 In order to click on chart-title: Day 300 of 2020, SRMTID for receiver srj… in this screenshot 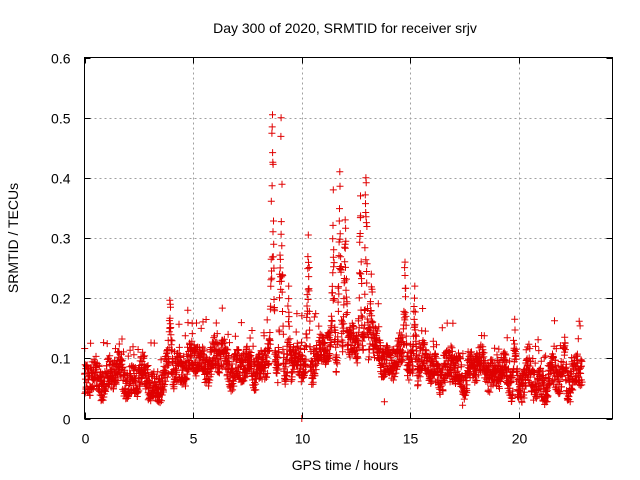, I will do `click(345, 28)`.